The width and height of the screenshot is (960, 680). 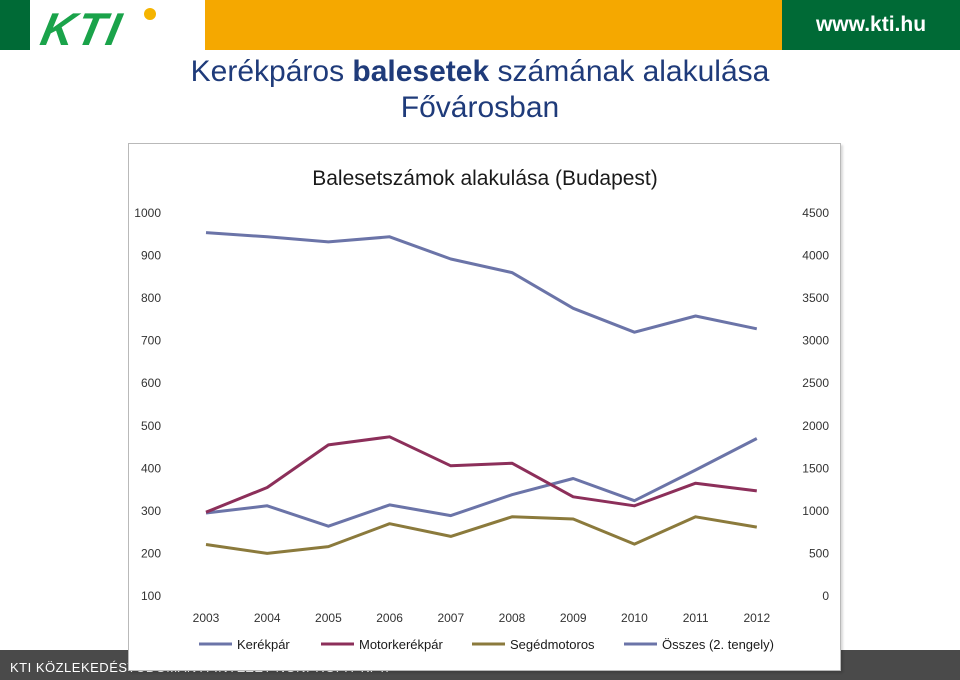 What do you see at coordinates (493, 25) in the screenshot?
I see `header-orange-bar` at bounding box center [493, 25].